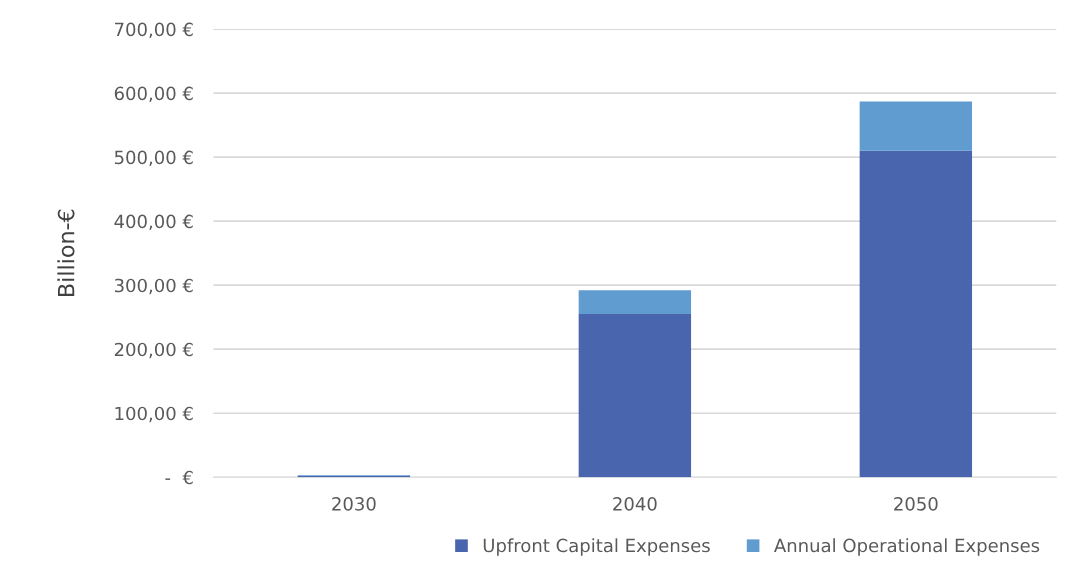 Image resolution: width=1067 pixels, height=582 pixels. I want to click on y-tick-label: - €, so click(179, 477).